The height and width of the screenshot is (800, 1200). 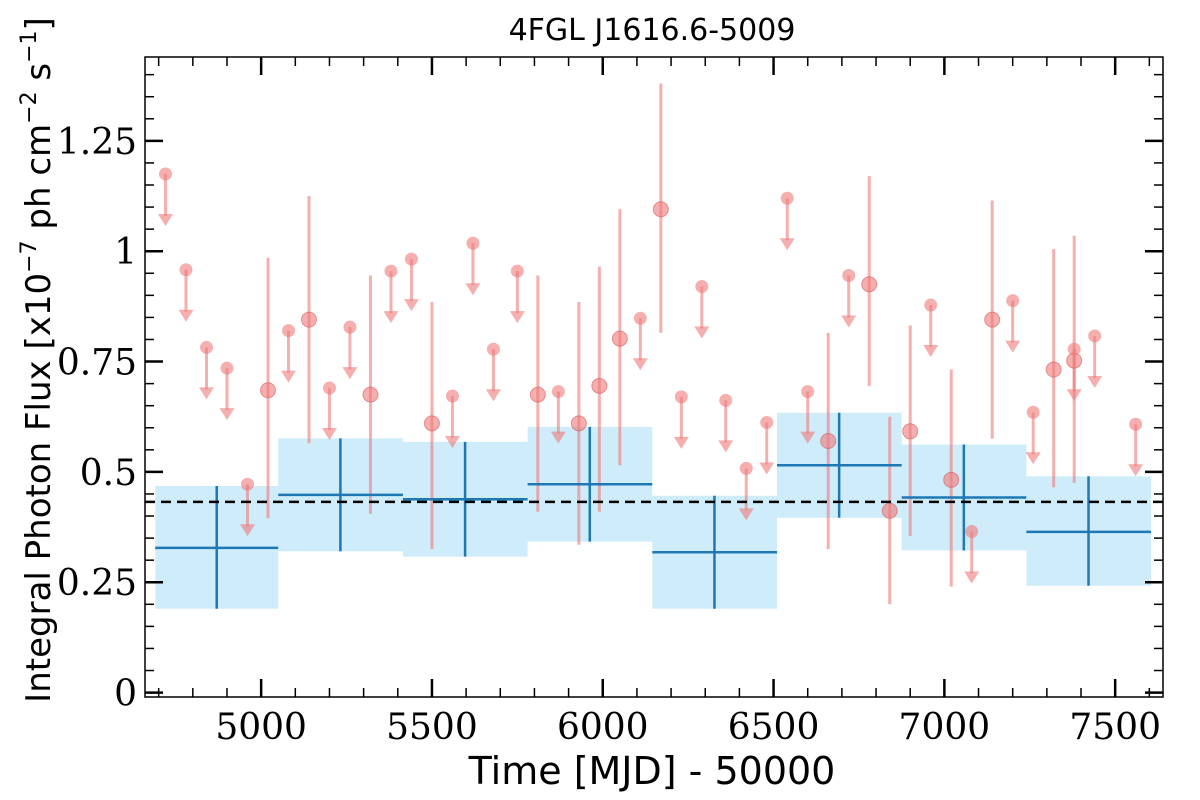 I want to click on y-tick-label-3: 0.75, so click(x=97, y=363).